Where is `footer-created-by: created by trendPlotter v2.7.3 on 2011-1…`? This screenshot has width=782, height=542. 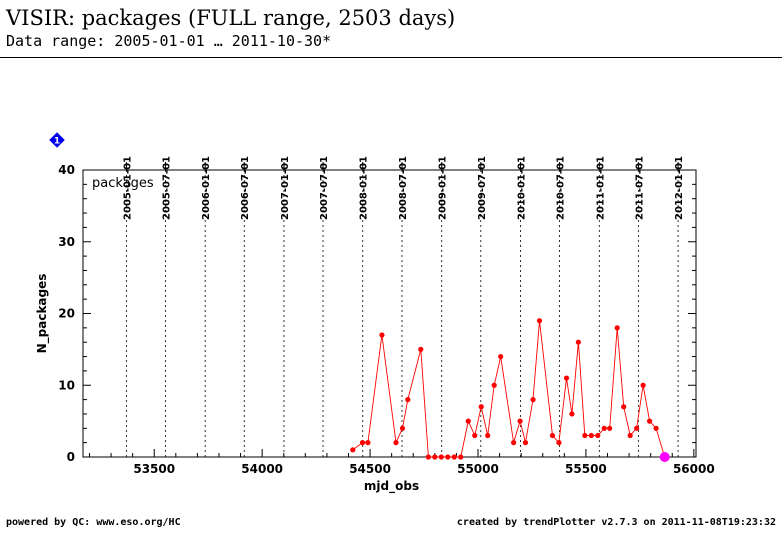 footer-created-by: created by trendPlotter v2.7.3 on 2011-1… is located at coordinates (616, 522).